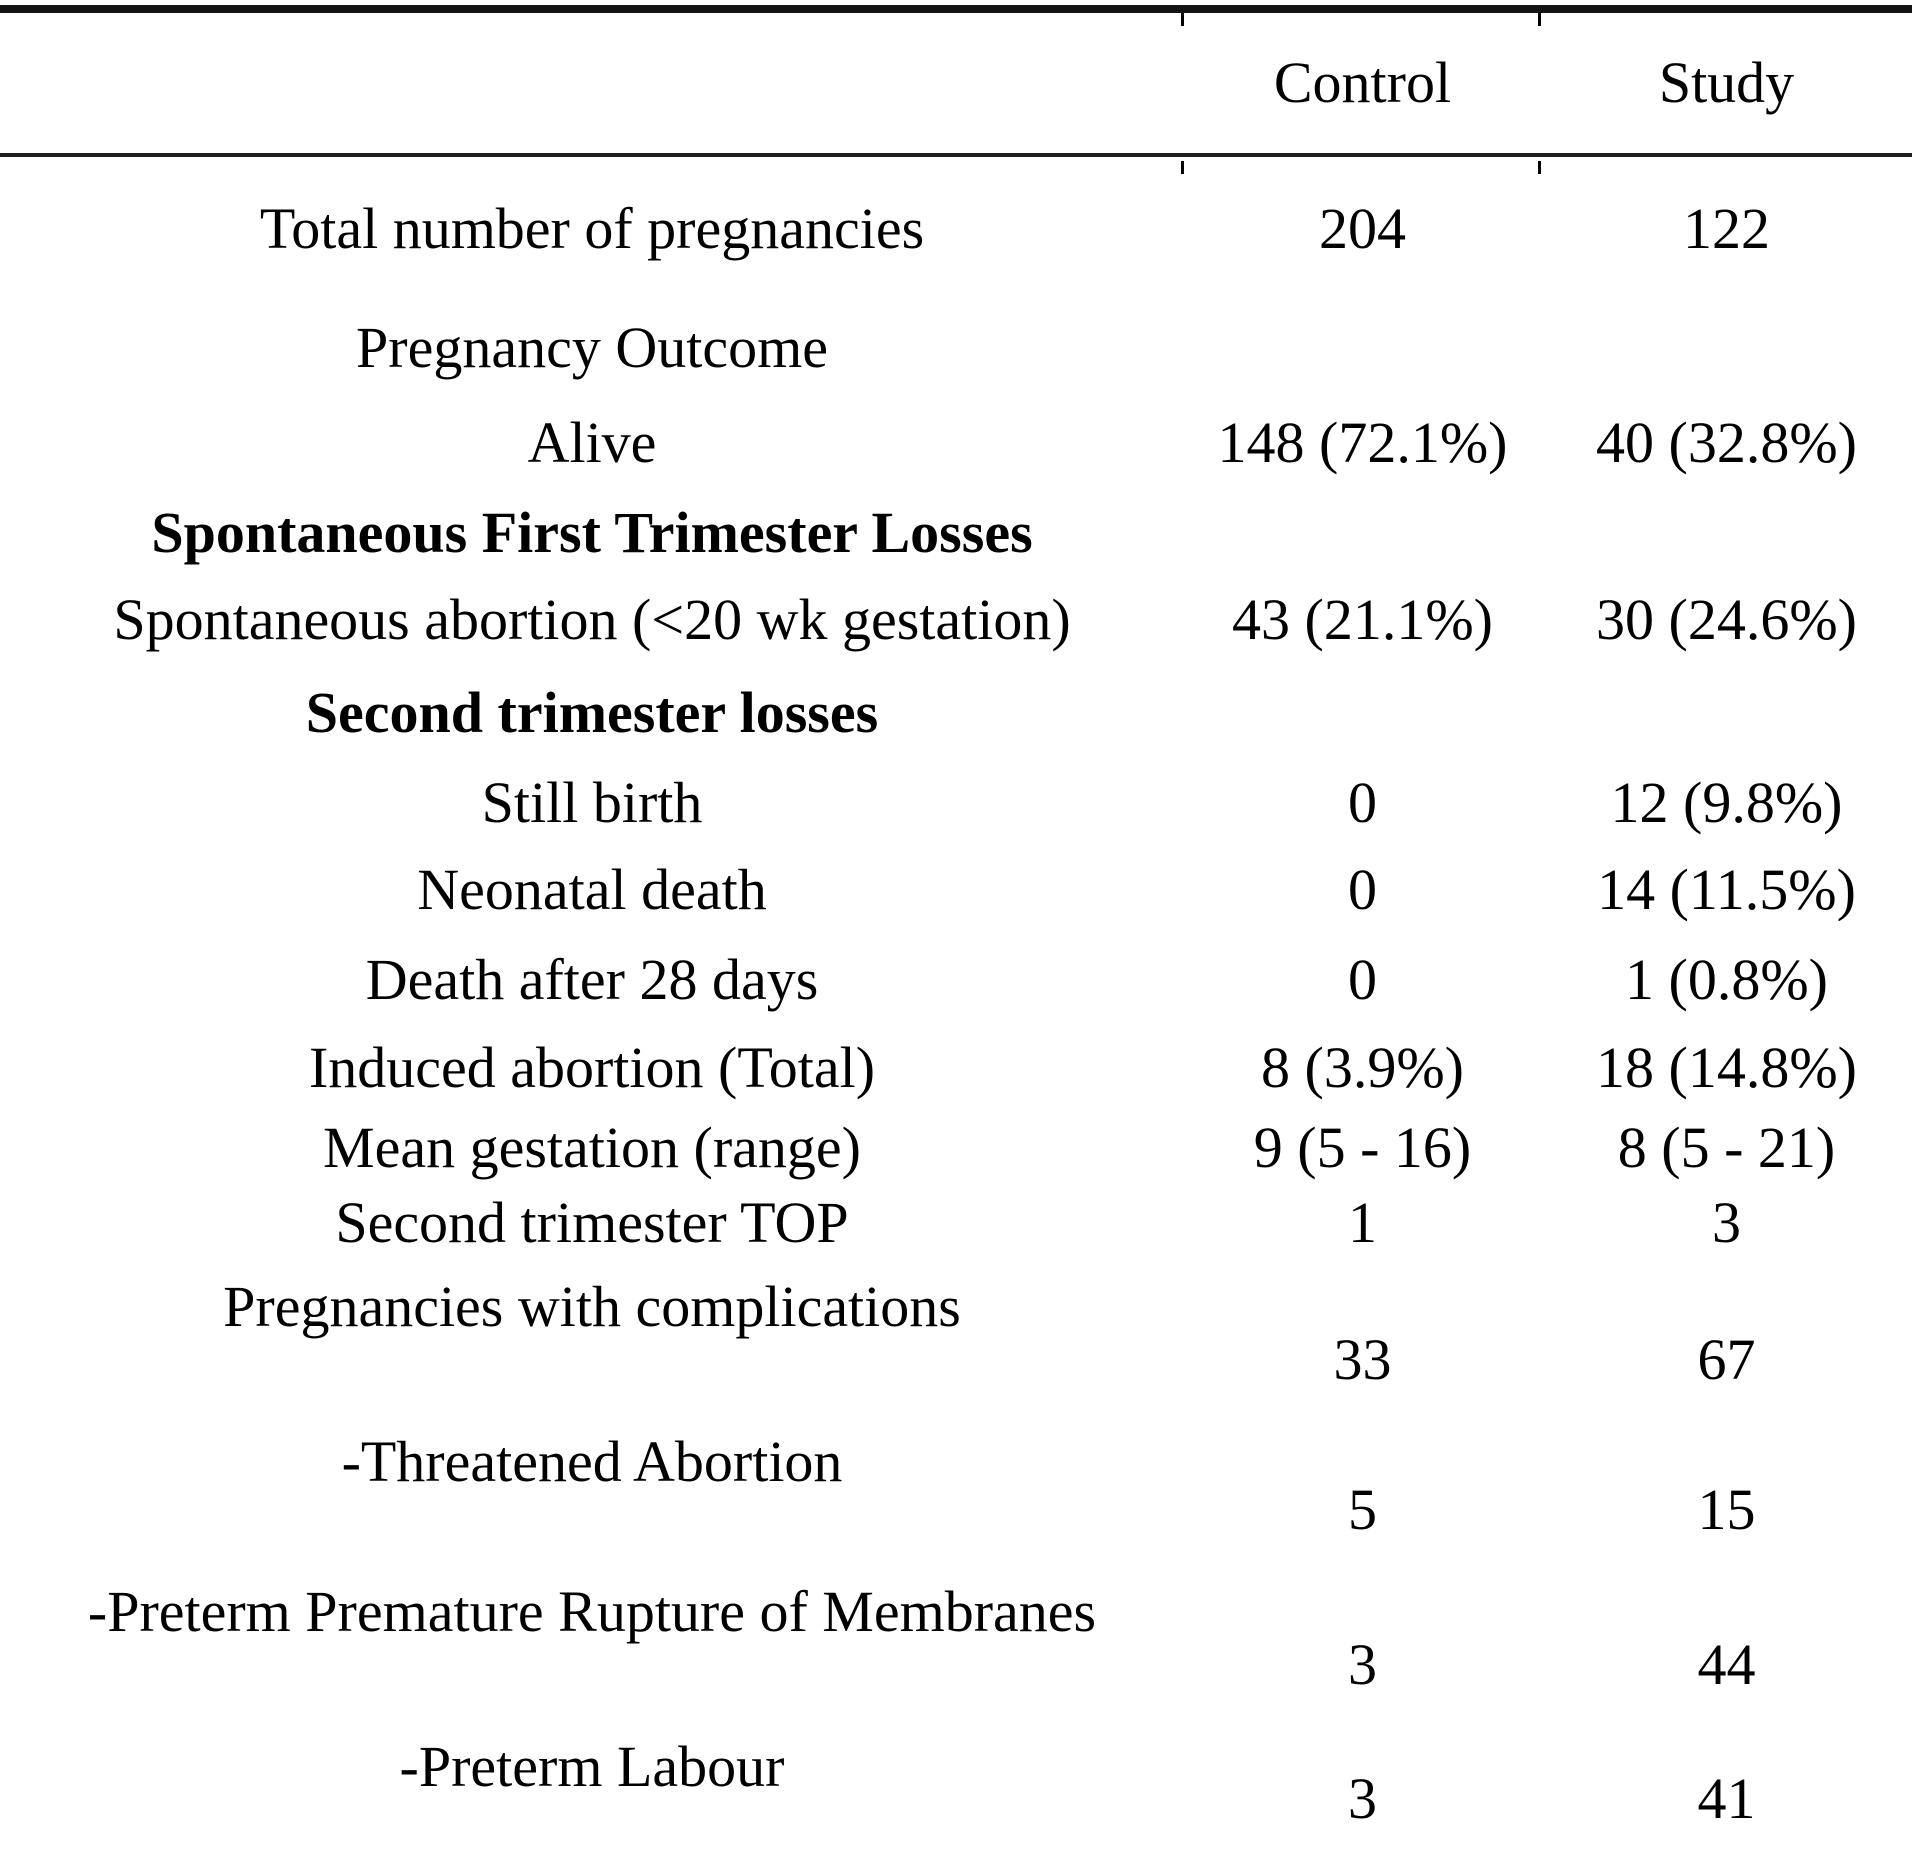 The image size is (1912, 1854). I want to click on table-row: Second trimester TOP 1 3, so click(956, 1222).